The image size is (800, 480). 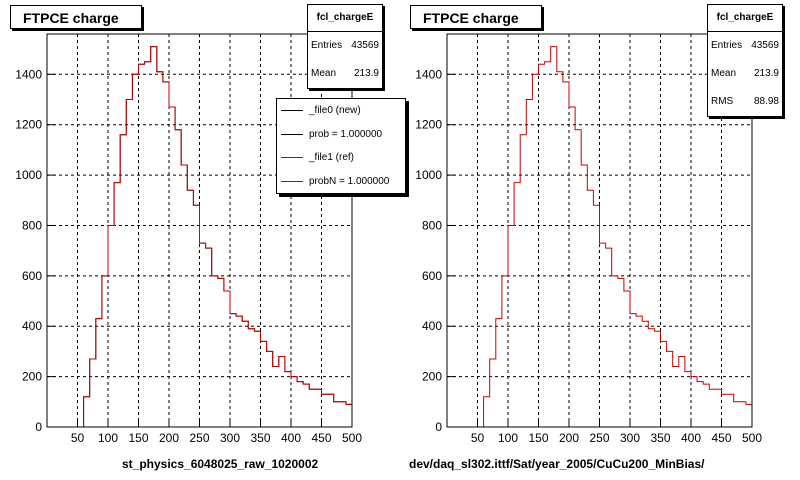 I want to click on stats-row-rms: RMS 88.98, so click(x=745, y=102).